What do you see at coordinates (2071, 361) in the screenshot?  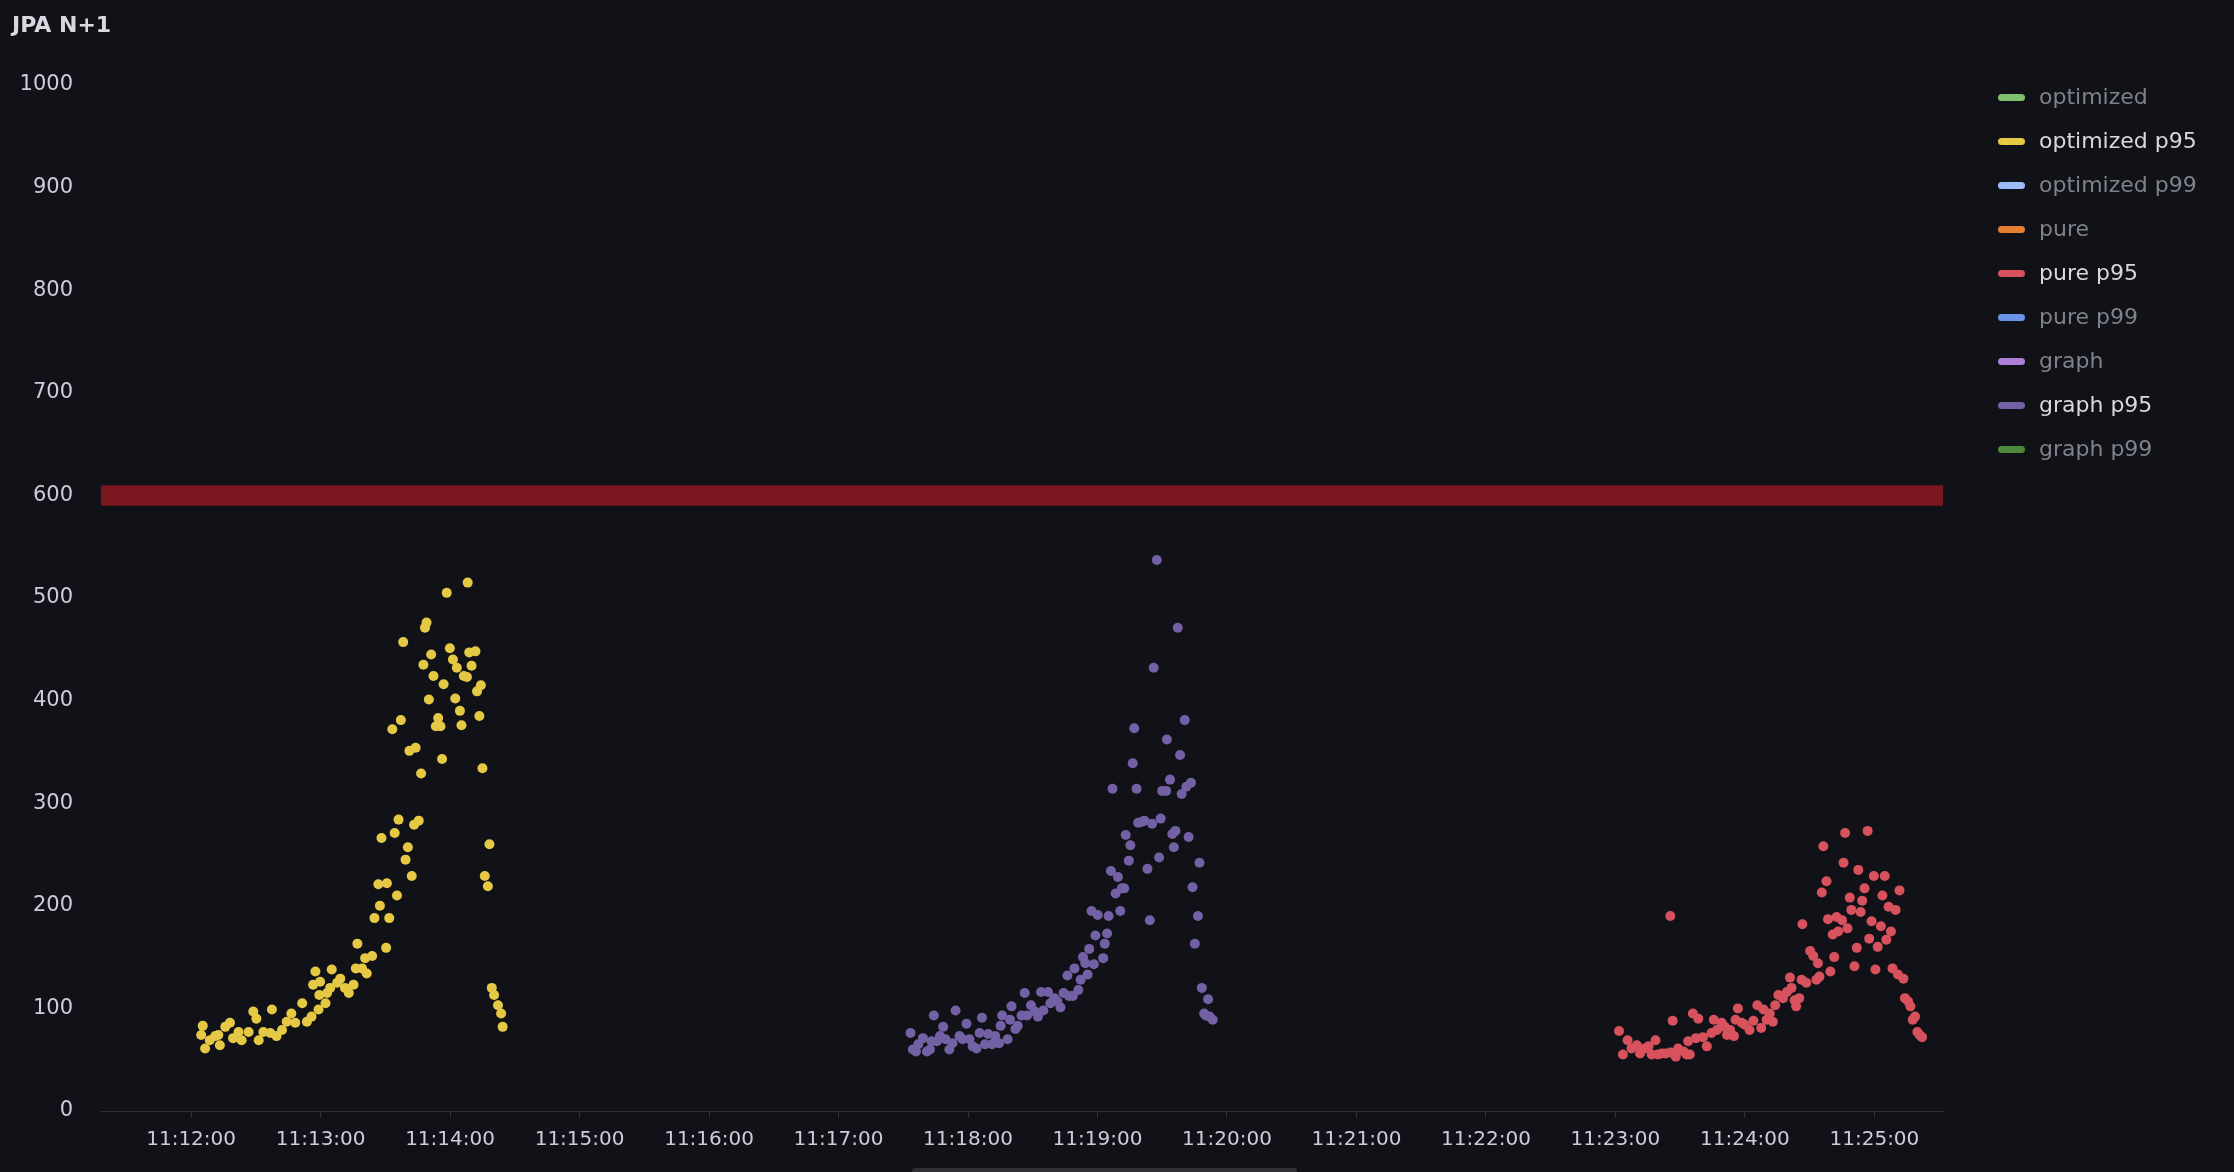 I see `legend-label: graph` at bounding box center [2071, 361].